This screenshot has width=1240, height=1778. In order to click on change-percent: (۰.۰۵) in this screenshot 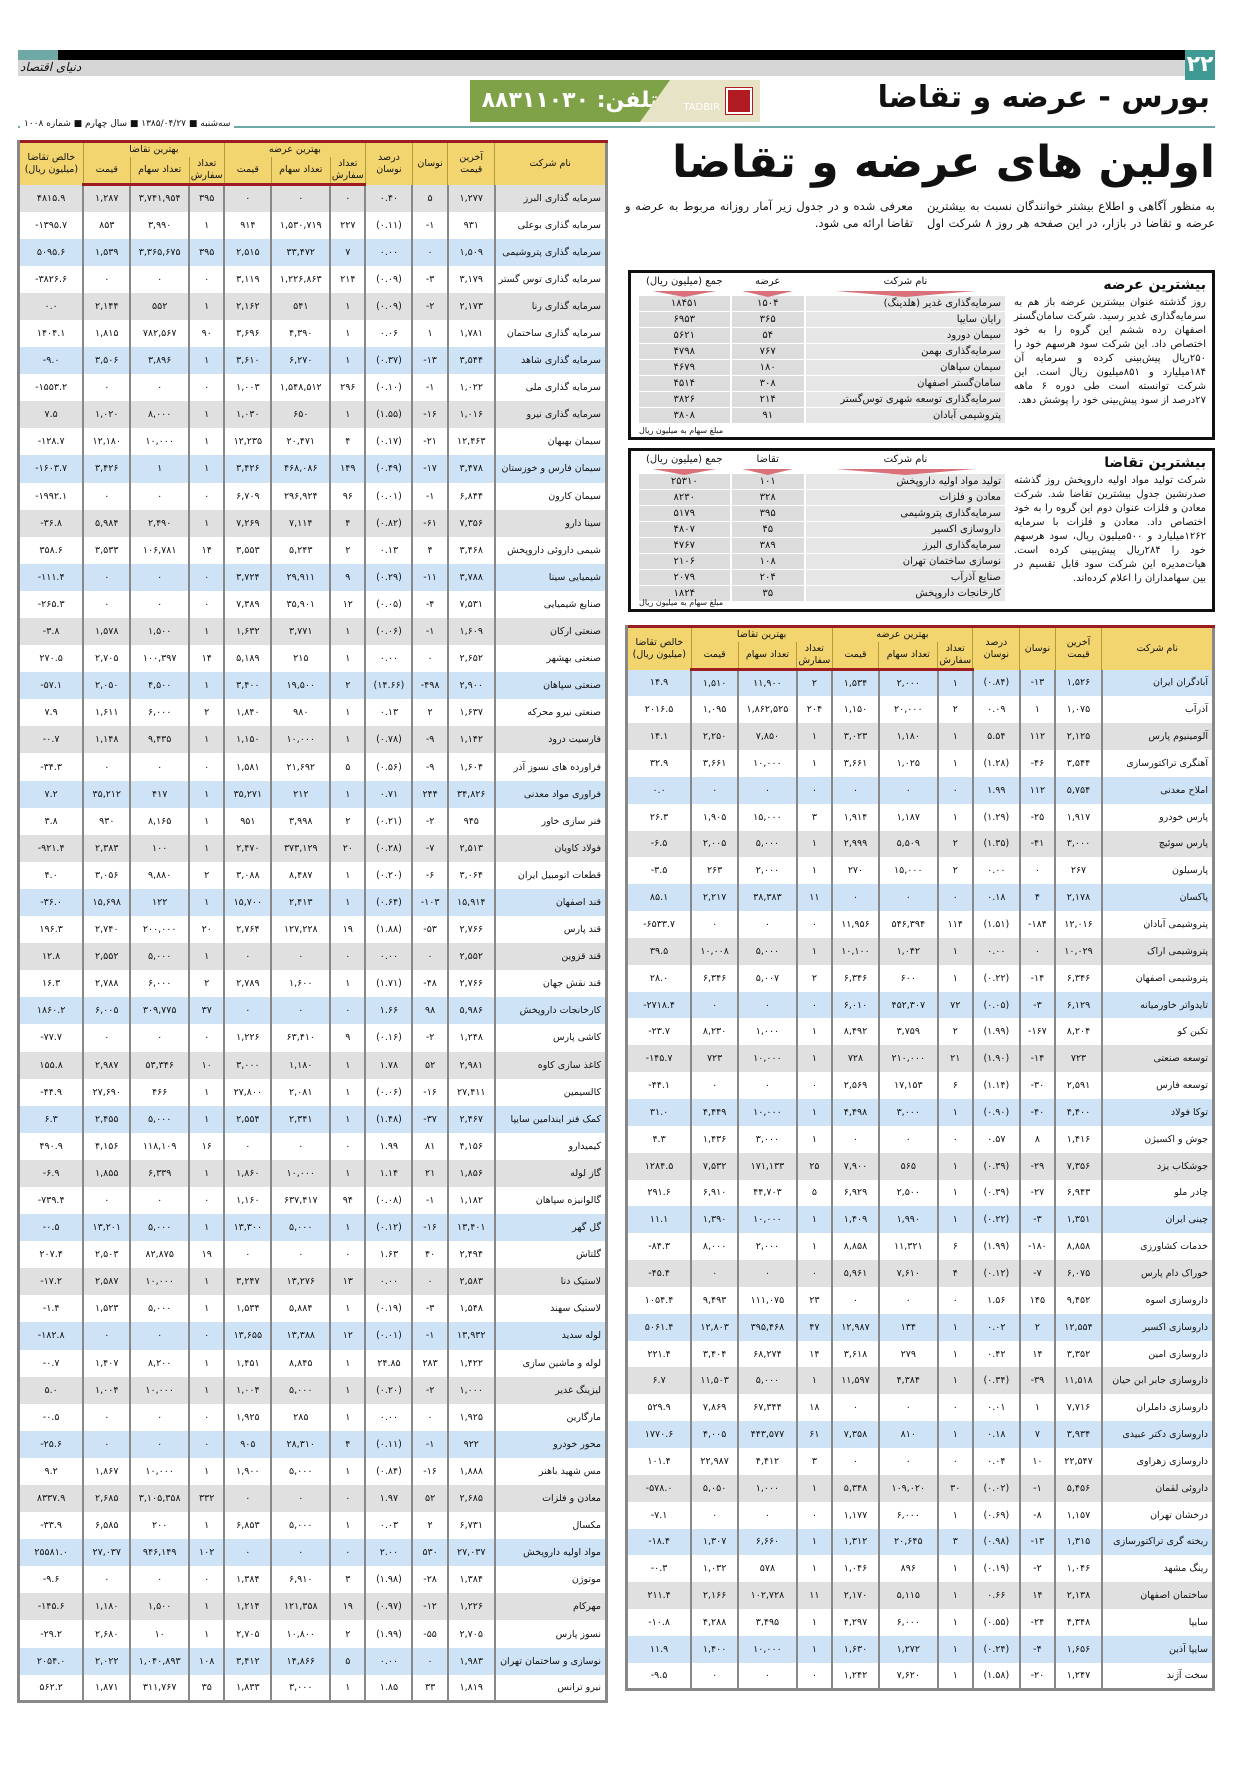, I will do `click(995, 1005)`.